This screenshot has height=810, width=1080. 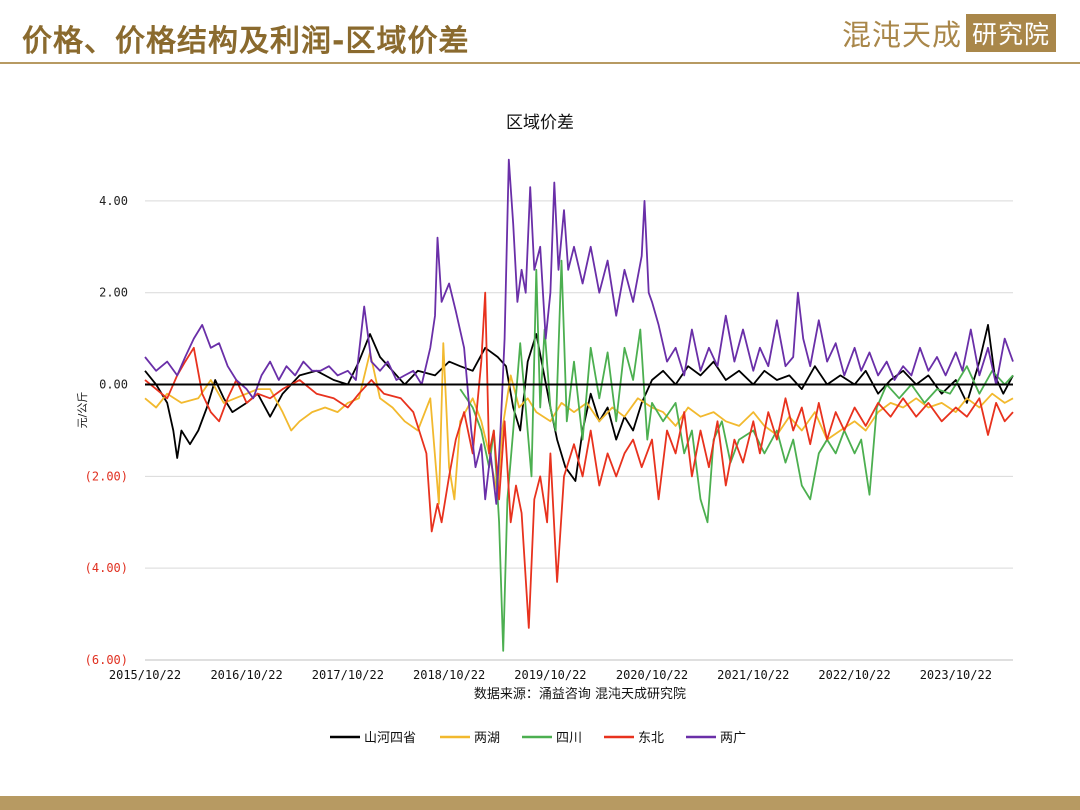 I want to click on header-divider, so click(x=540, y=63).